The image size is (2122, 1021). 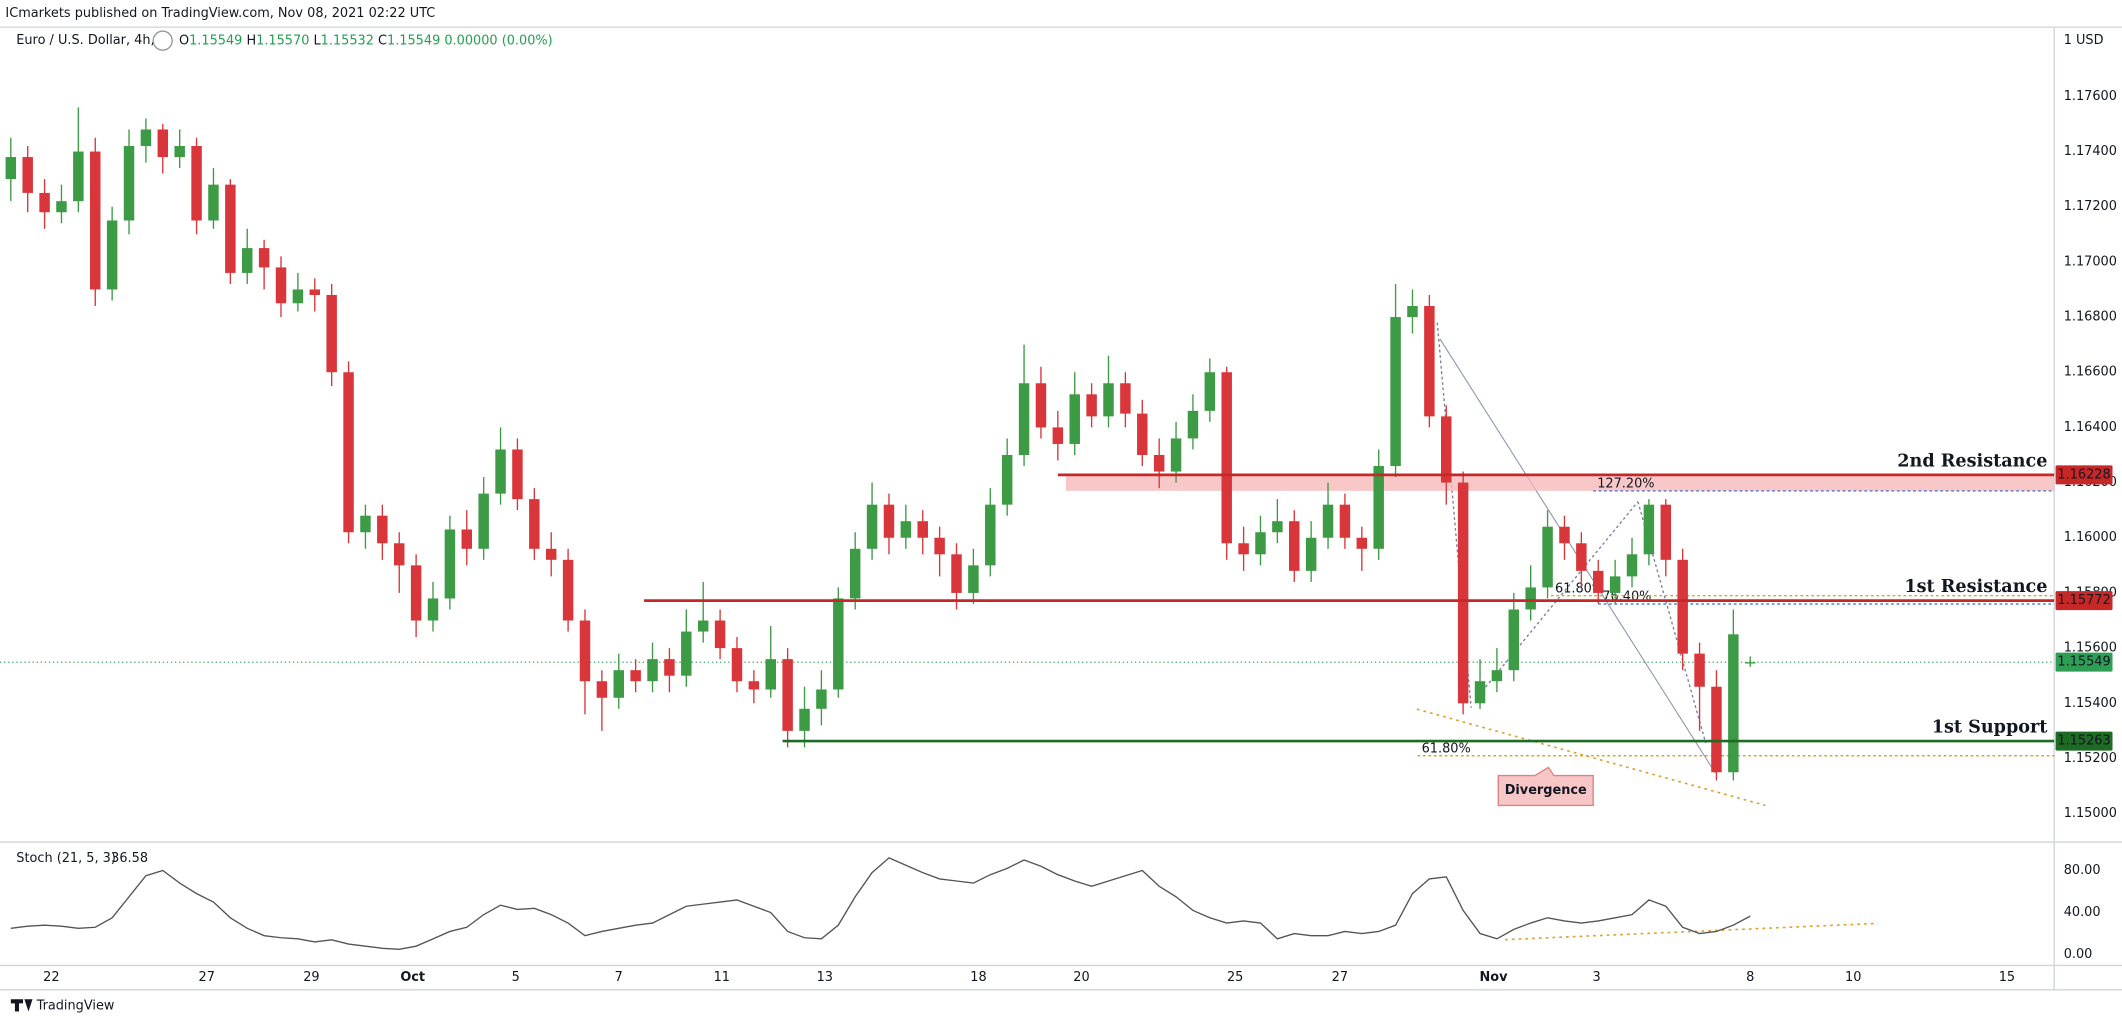 What do you see at coordinates (129, 858) in the screenshot?
I see `indicator-value: 36.58` at bounding box center [129, 858].